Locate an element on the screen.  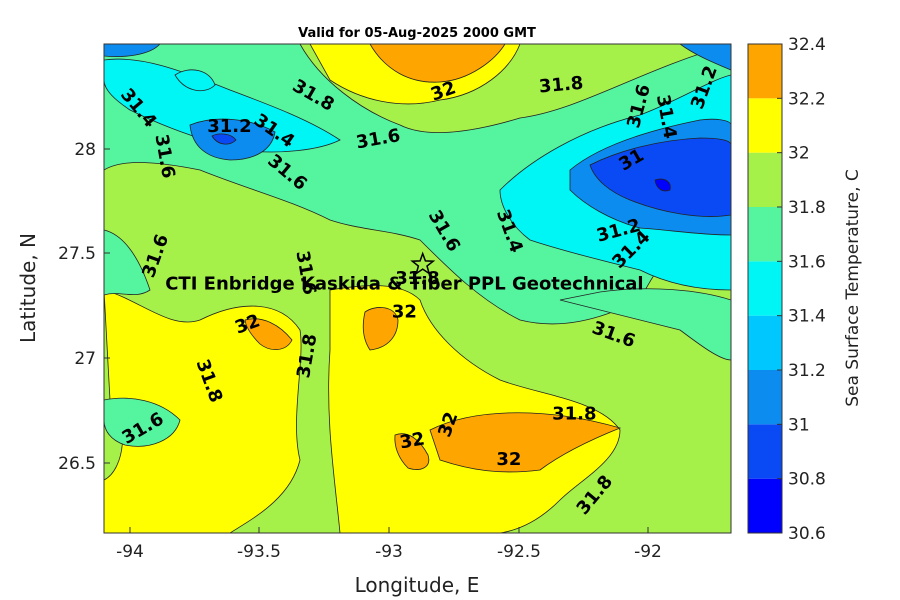
colorbar: 30.6 30.8 31 31.2 31.4 31.6 31.8 32 32.2 32.4 is located at coordinates (786, 289).